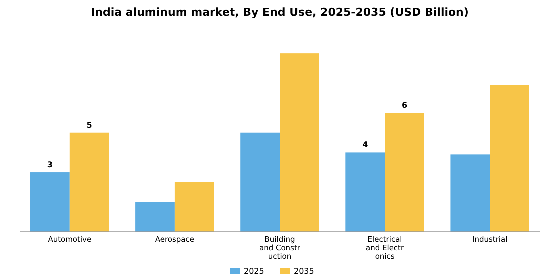 The width and height of the screenshot is (560, 280). Describe the element at coordinates (50, 165) in the screenshot. I see `data-label: 3` at that location.